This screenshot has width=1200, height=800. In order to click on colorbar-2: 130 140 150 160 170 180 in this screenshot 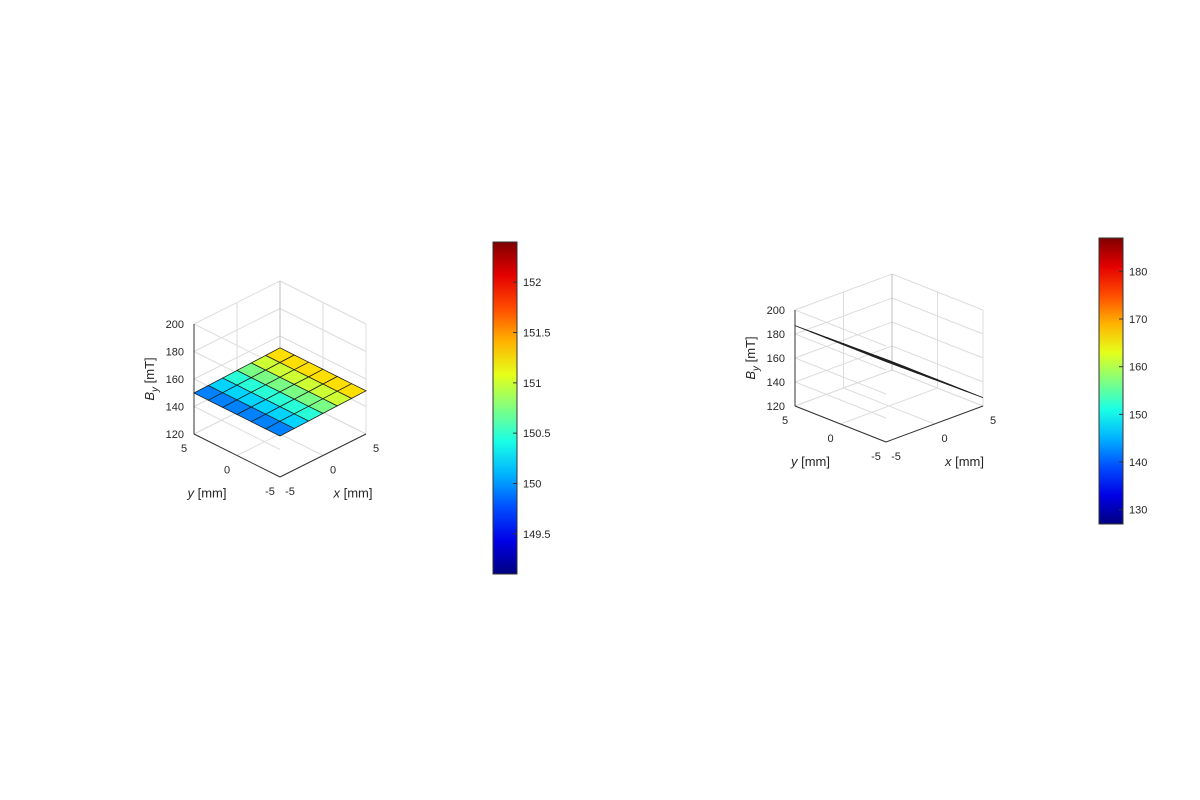, I will do `click(1122, 381)`.